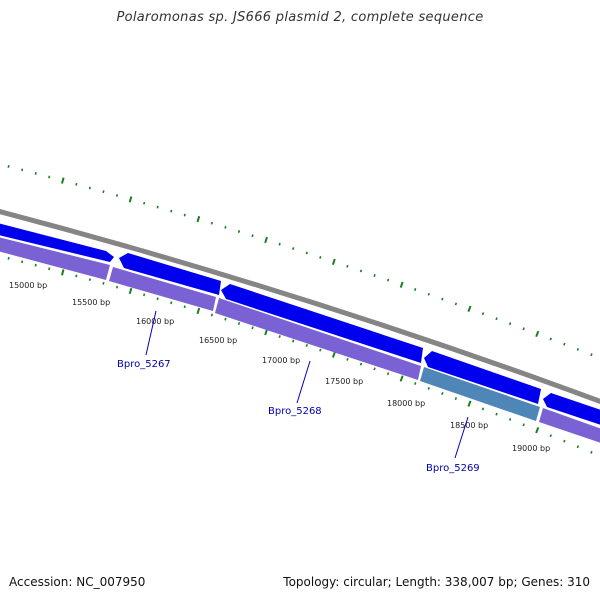 The image size is (600, 600). Describe the element at coordinates (469, 425) in the screenshot. I see `scale-tick-label: 18500 bp` at that location.